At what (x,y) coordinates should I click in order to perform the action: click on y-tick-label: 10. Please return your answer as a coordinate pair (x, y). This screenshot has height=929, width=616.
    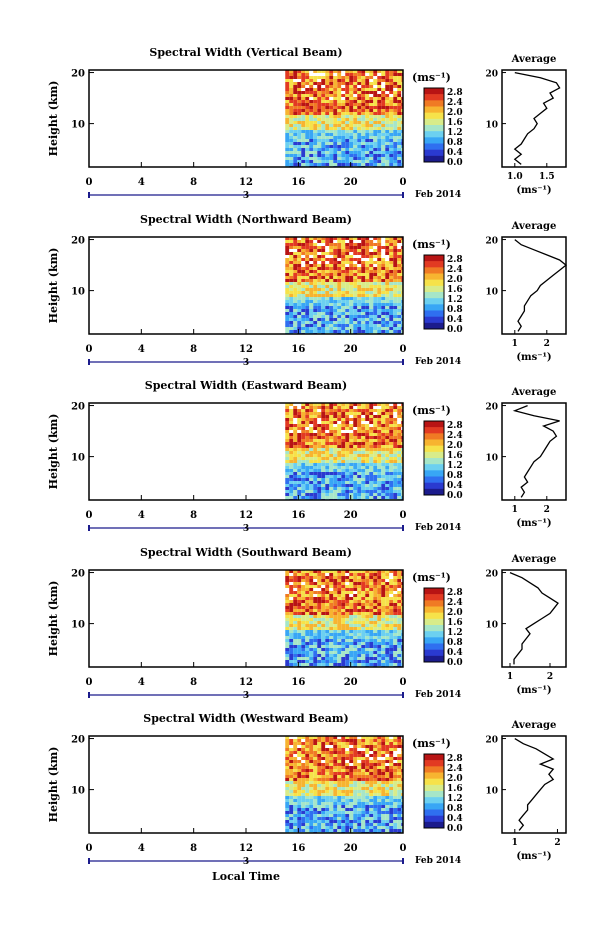
    Looking at the image, I should click on (78, 125).